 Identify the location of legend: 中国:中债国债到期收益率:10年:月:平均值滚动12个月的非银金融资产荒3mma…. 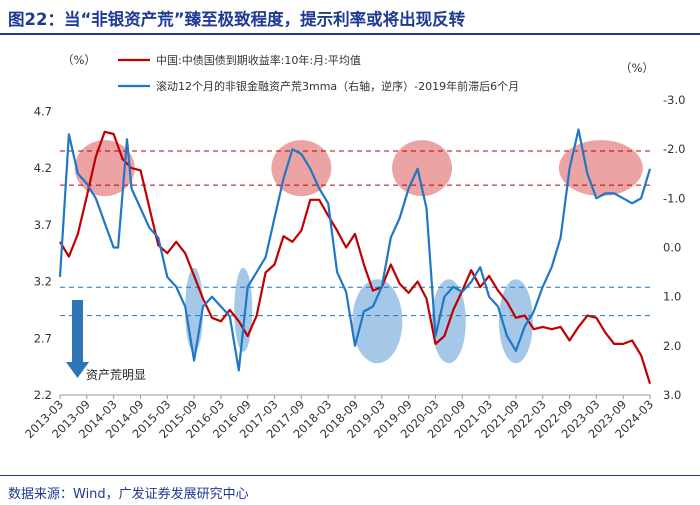
(318, 73).